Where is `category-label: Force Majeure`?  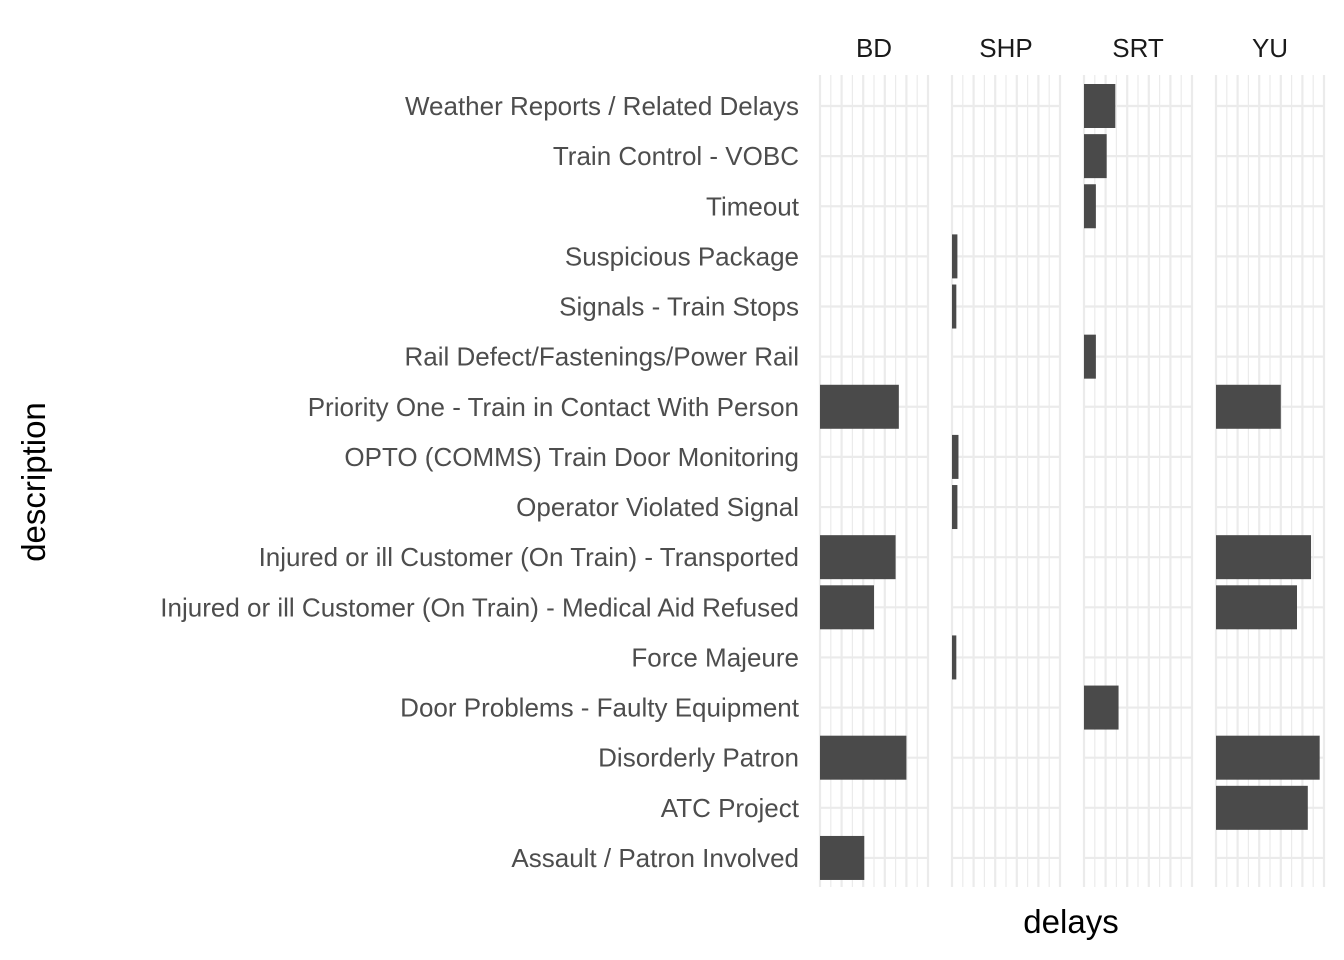
category-label: Force Majeure is located at coordinates (715, 657).